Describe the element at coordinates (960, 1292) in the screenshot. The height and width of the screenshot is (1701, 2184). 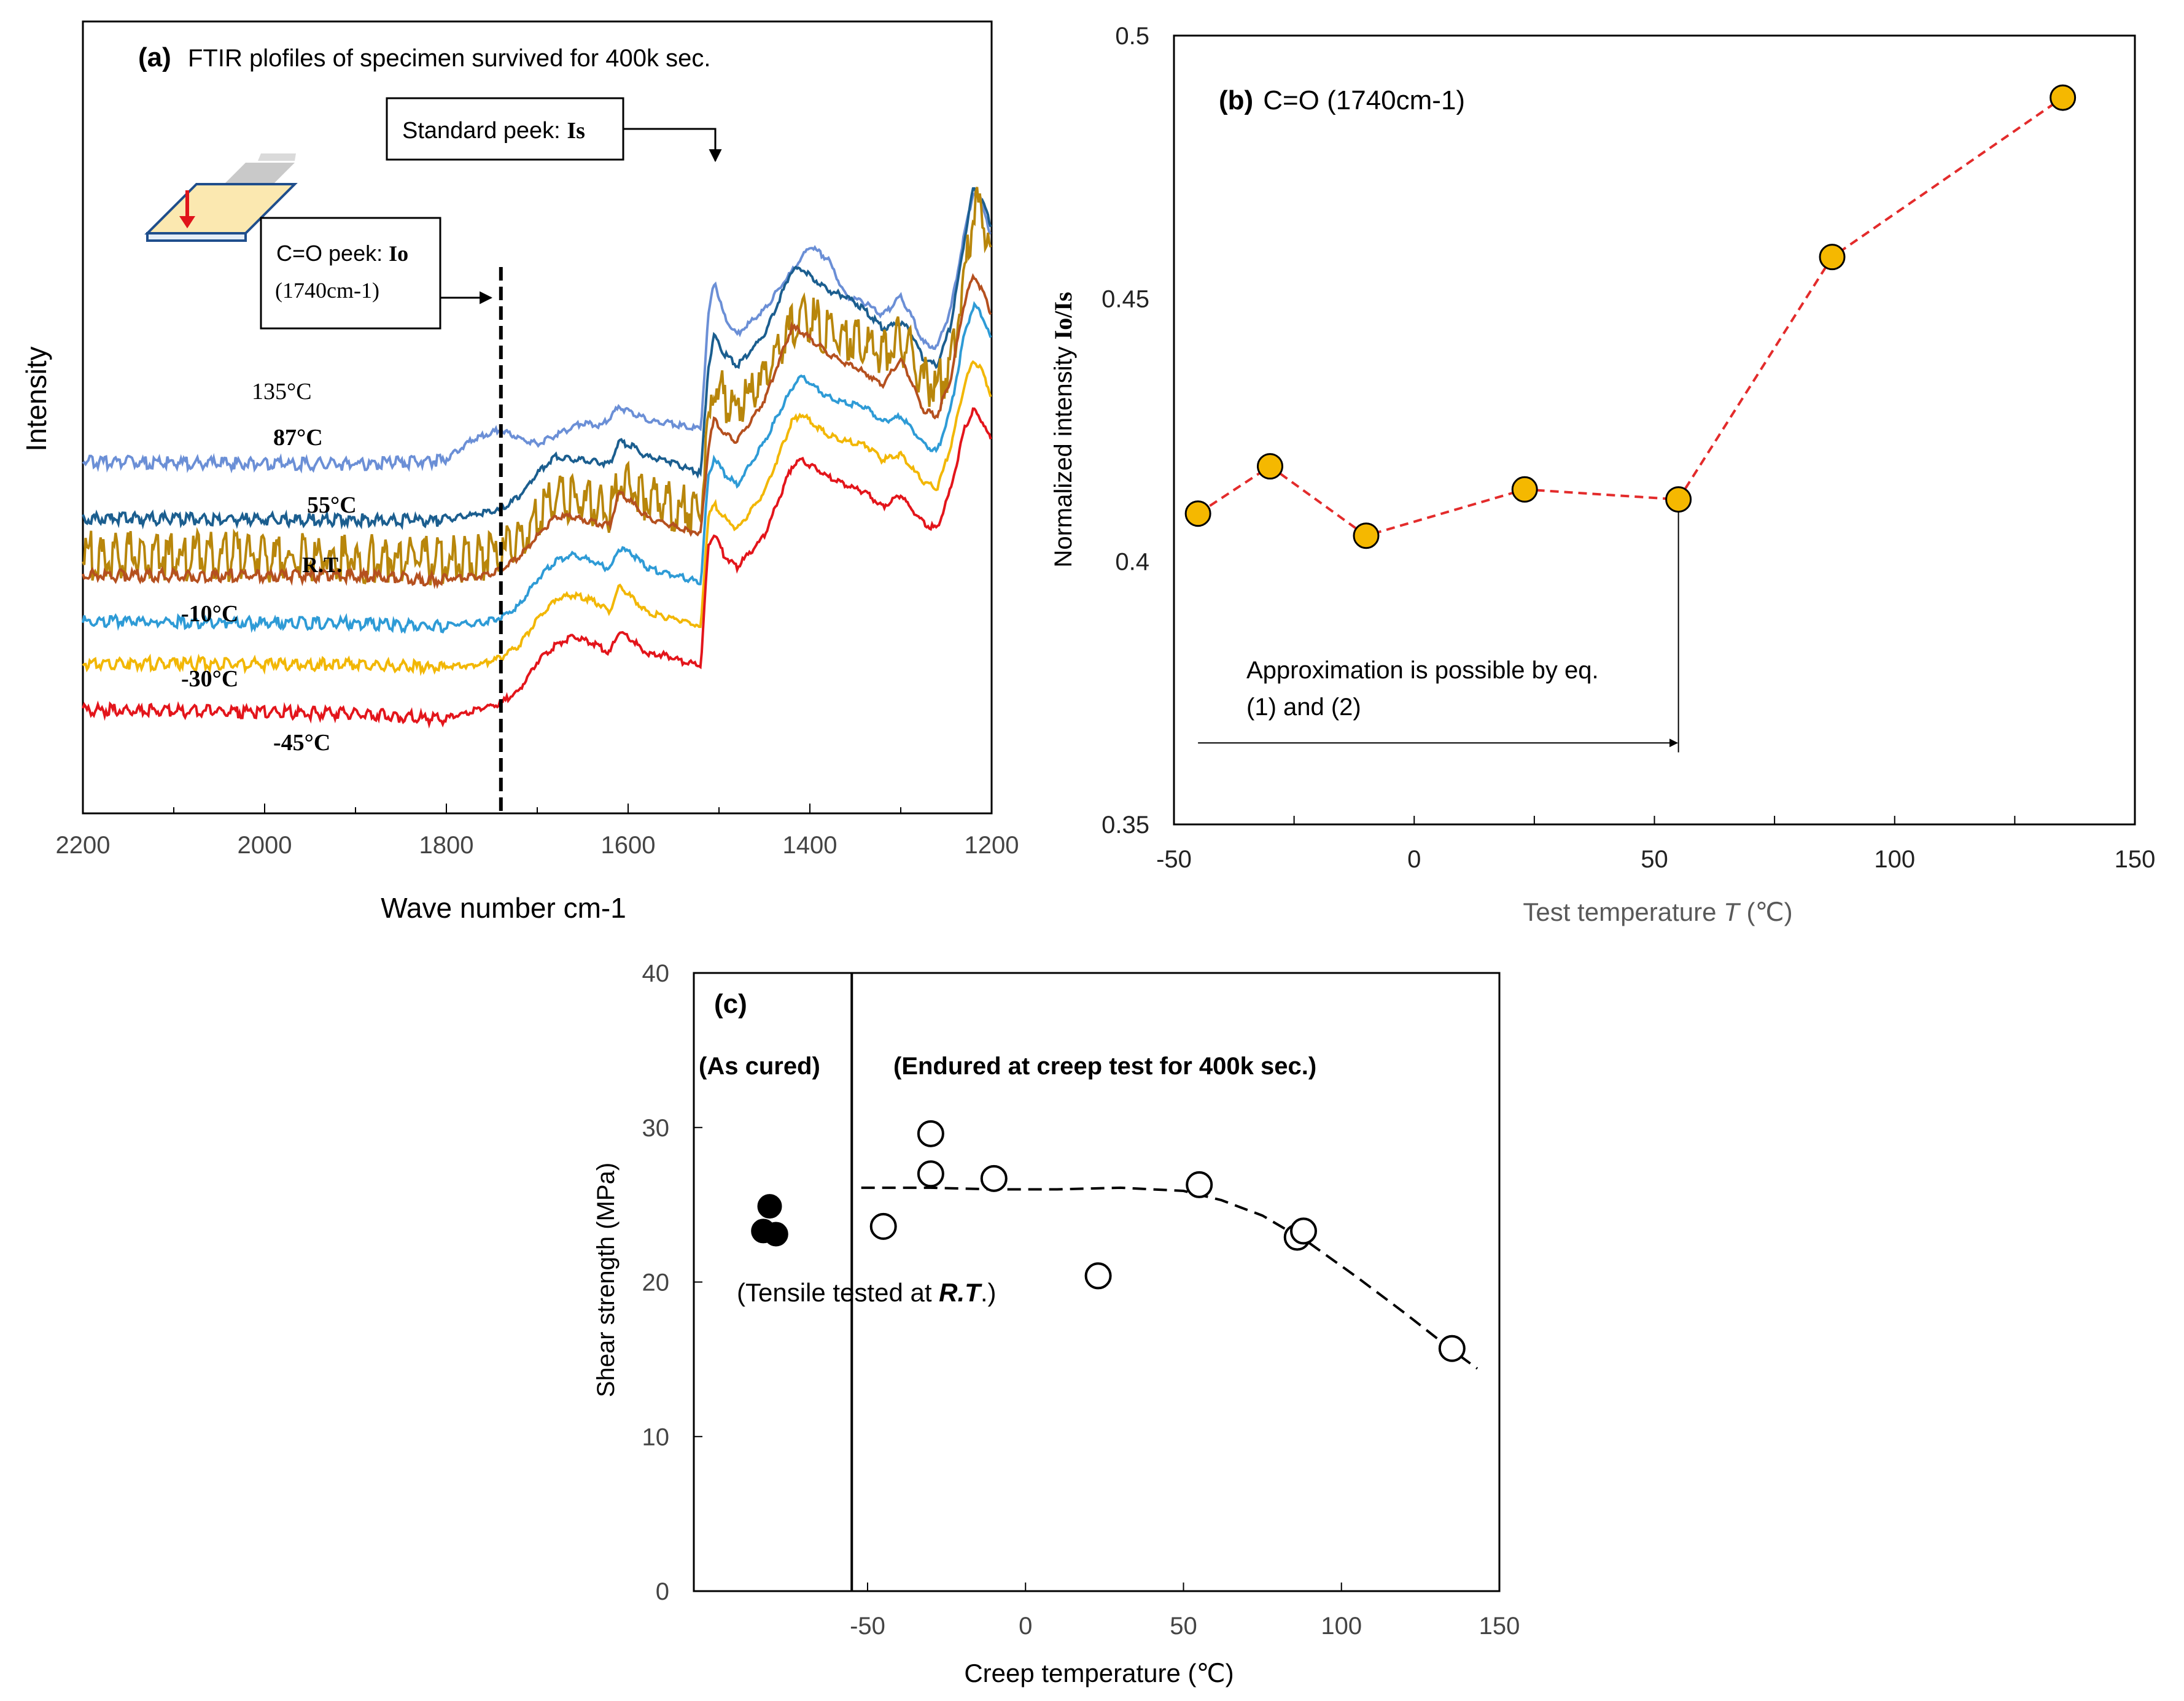
I see `panel-c-note-emph: R.T` at that location.